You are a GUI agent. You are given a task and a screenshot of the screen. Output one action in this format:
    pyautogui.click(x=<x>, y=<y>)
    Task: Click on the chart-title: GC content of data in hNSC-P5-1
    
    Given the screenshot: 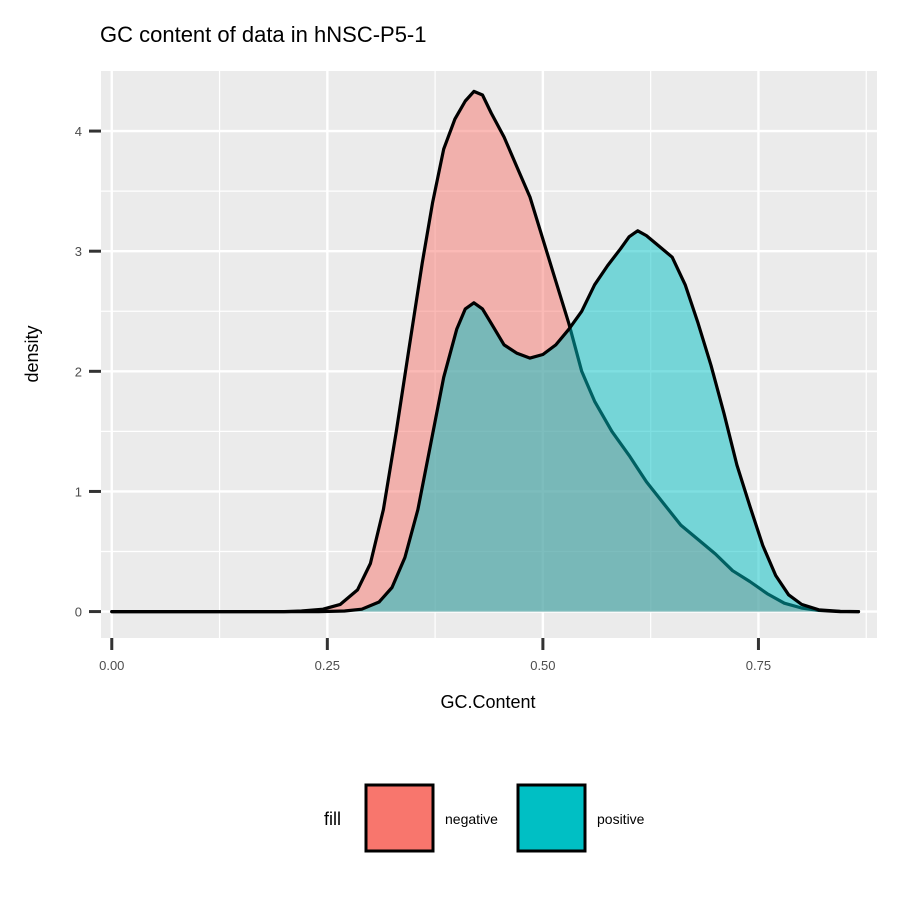 What is the action you would take?
    pyautogui.click(x=263, y=34)
    